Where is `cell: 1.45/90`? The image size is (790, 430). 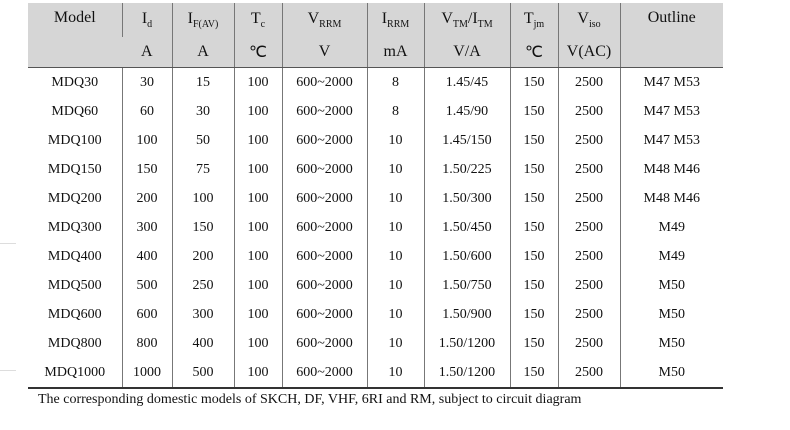 cell: 1.45/90 is located at coordinates (466, 111).